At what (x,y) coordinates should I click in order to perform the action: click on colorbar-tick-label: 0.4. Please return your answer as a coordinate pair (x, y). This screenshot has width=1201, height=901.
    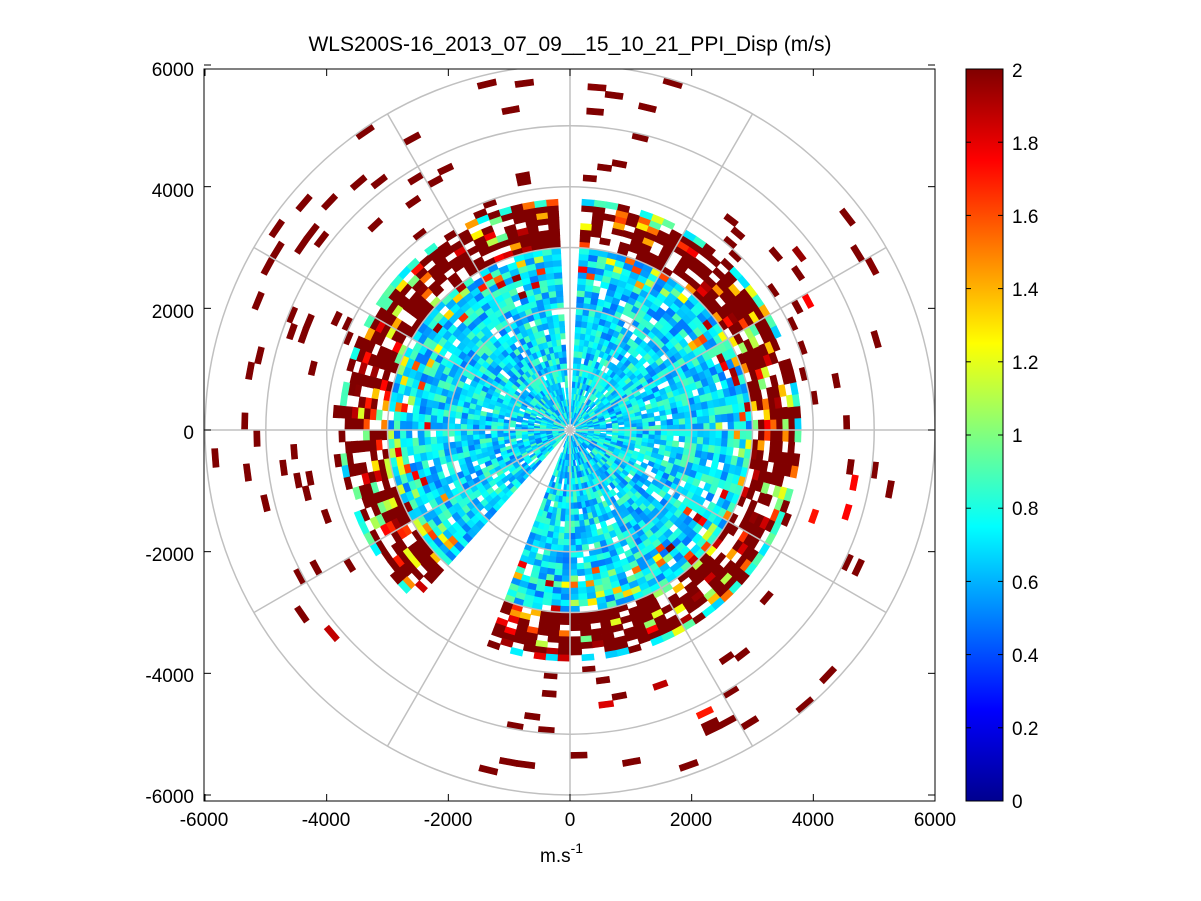
    Looking at the image, I should click on (1025, 656).